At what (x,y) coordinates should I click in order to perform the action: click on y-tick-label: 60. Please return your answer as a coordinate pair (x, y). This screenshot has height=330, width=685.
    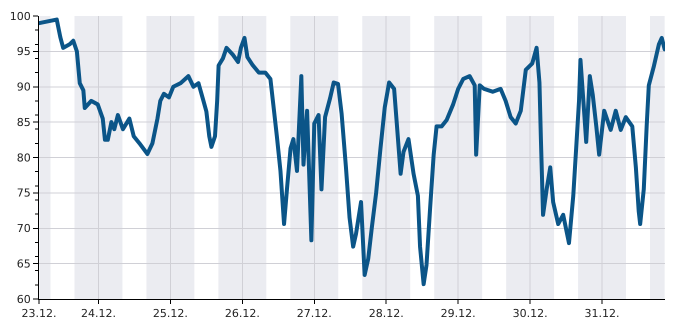
    Looking at the image, I should click on (23, 299).